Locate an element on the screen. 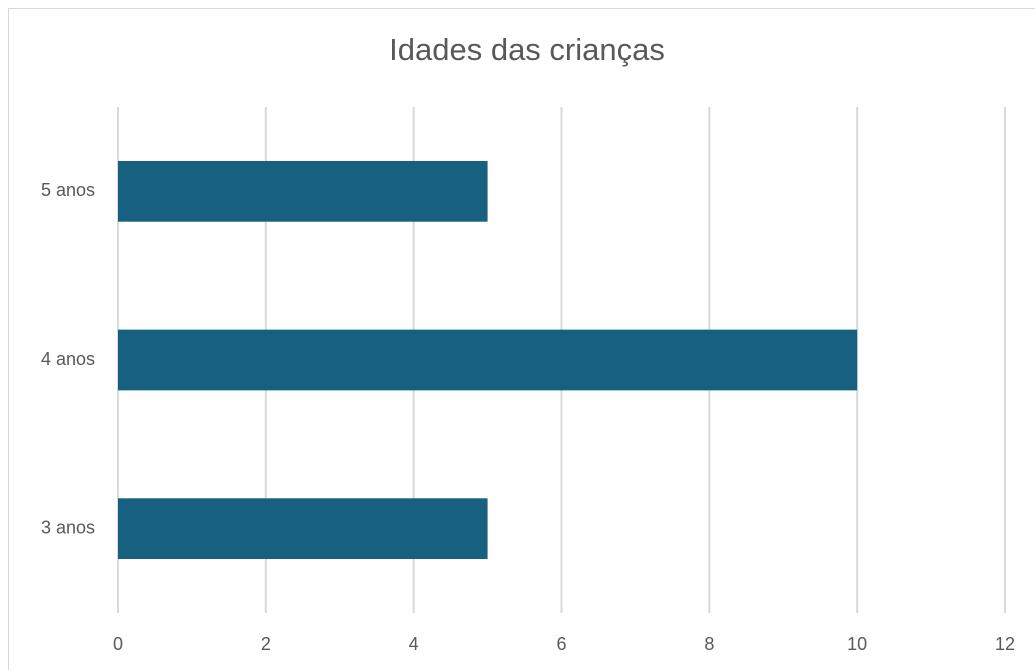  y-tick-label: 4 anos is located at coordinates (68, 359).